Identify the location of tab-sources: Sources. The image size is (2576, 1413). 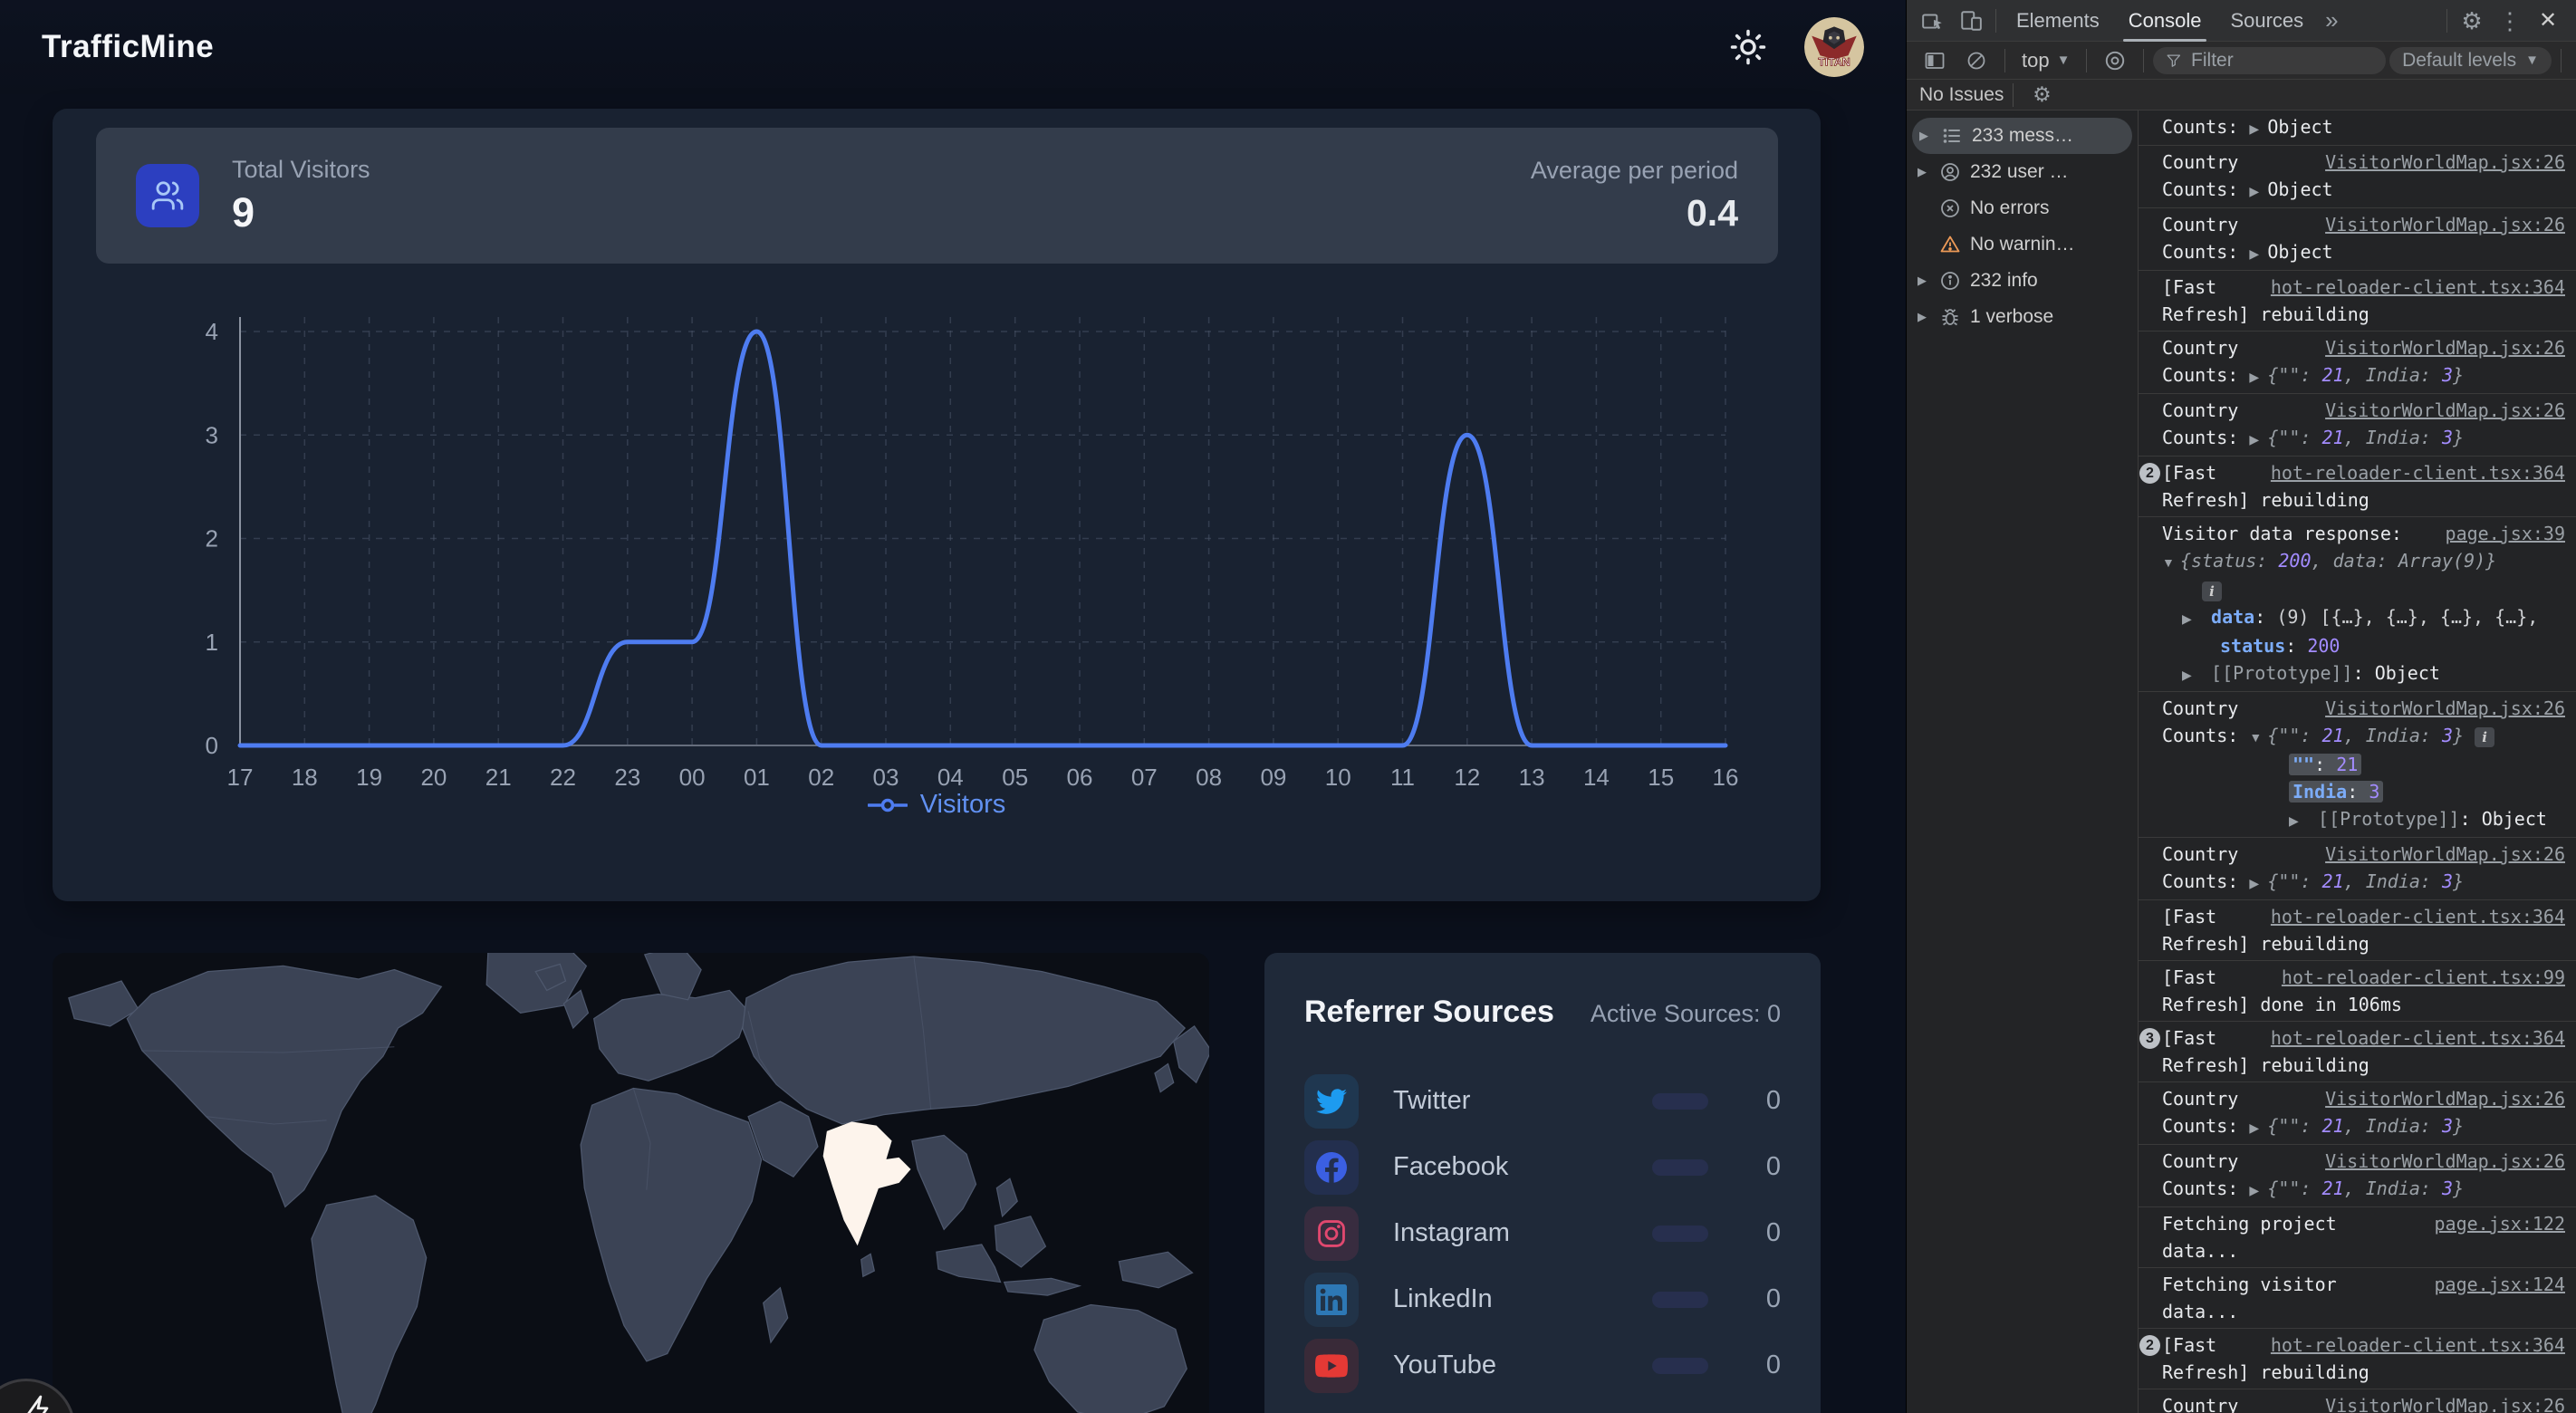
(2267, 20).